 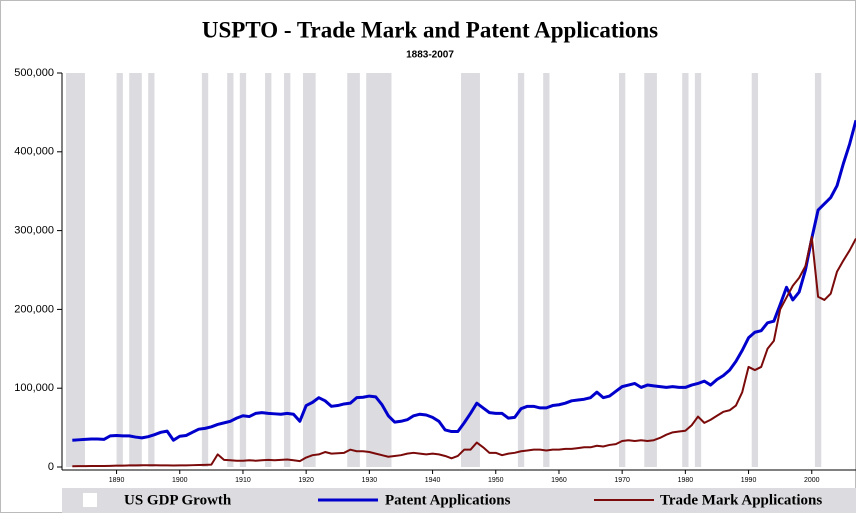 What do you see at coordinates (622, 480) in the screenshot?
I see `x-tick-label: 1970` at bounding box center [622, 480].